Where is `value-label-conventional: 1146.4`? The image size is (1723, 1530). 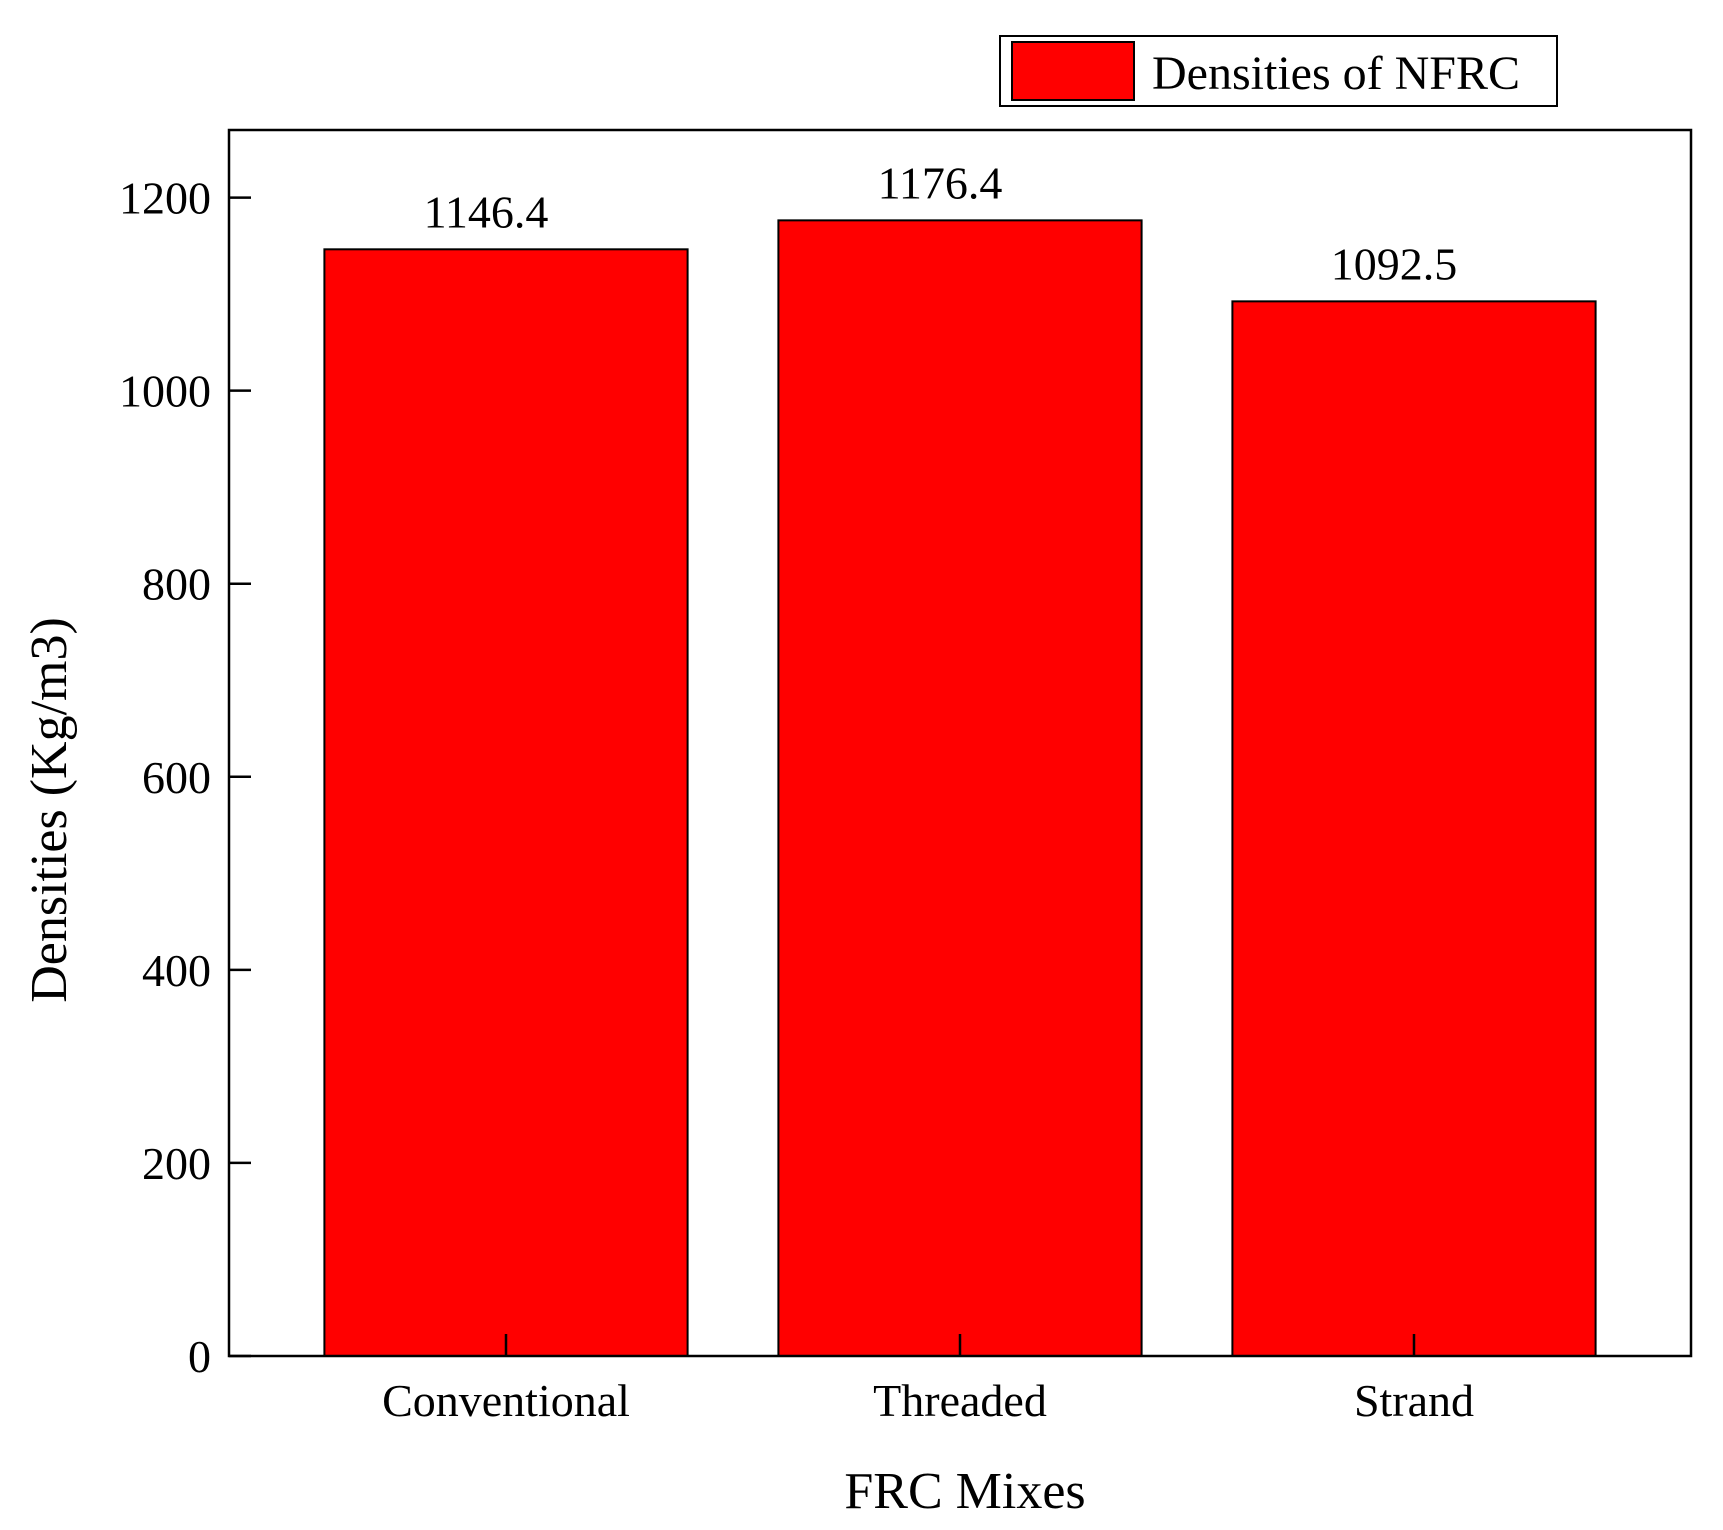 value-label-conventional: 1146.4 is located at coordinates (486, 211).